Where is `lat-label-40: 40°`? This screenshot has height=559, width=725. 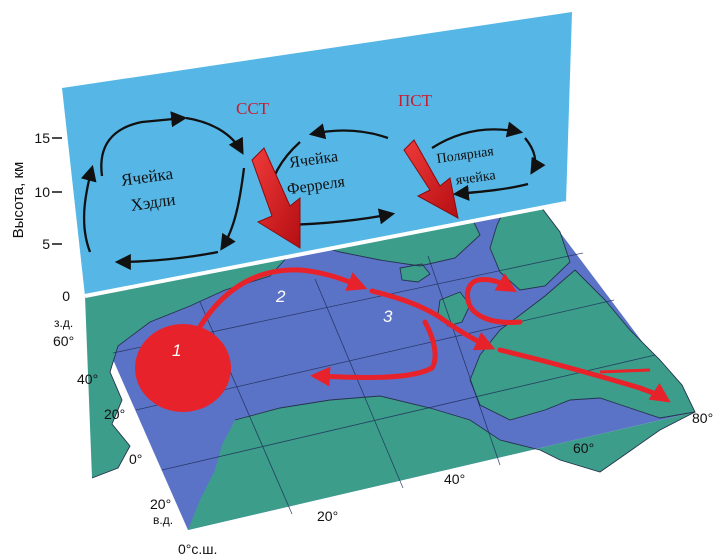
lat-label-40: 40° is located at coordinates (454, 479).